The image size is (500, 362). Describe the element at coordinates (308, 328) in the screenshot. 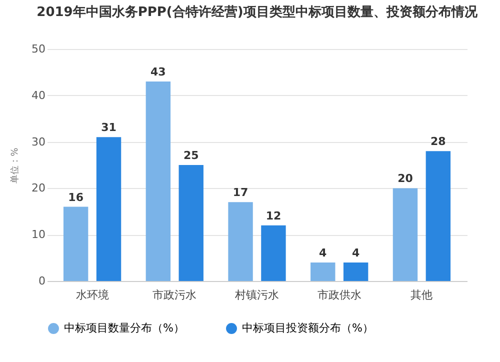

I see `legend-label: 中标项目投资额分布（%）` at that location.